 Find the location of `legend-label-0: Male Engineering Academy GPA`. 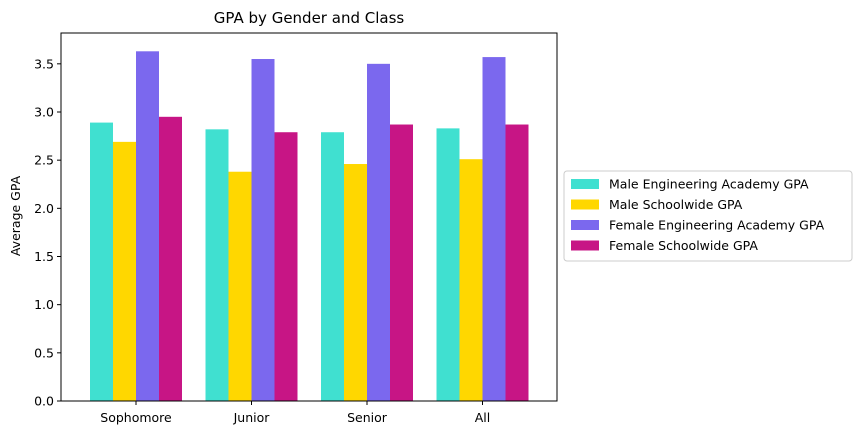

legend-label-0: Male Engineering Academy GPA is located at coordinates (709, 184).